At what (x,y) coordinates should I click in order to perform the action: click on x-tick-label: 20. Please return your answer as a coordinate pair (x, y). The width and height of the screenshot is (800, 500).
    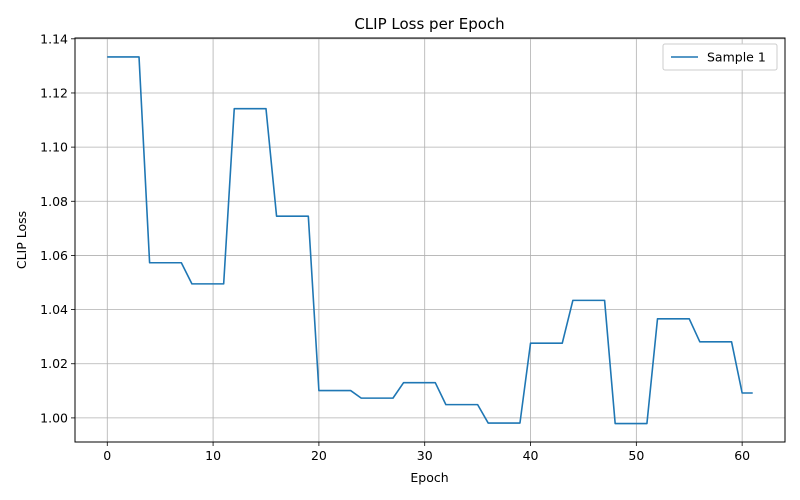
    Looking at the image, I should click on (319, 455).